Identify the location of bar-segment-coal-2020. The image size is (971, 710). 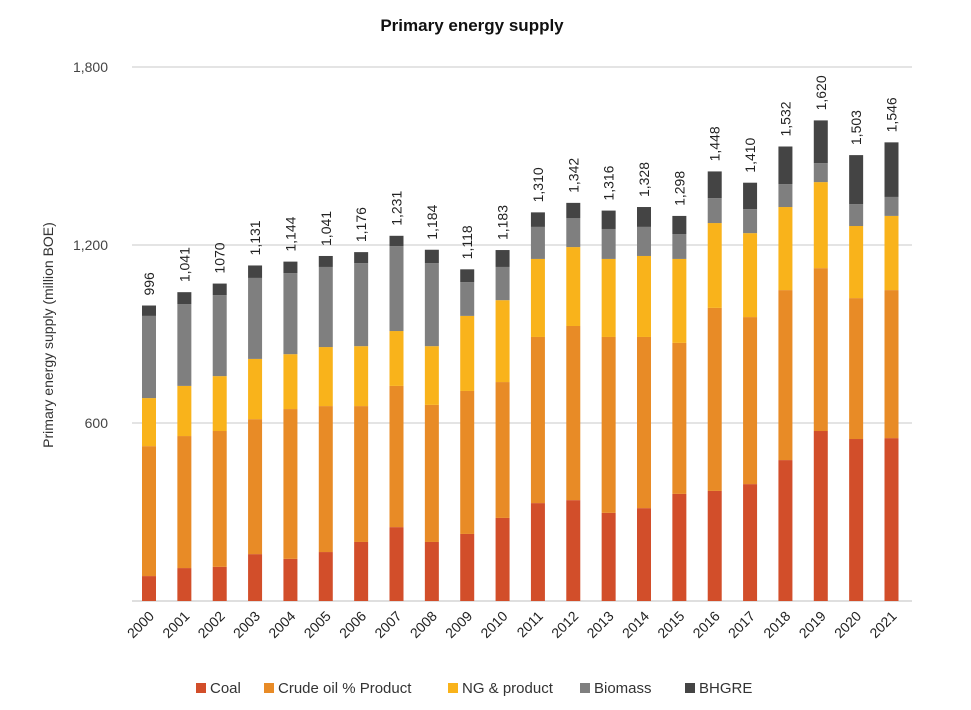
(856, 520).